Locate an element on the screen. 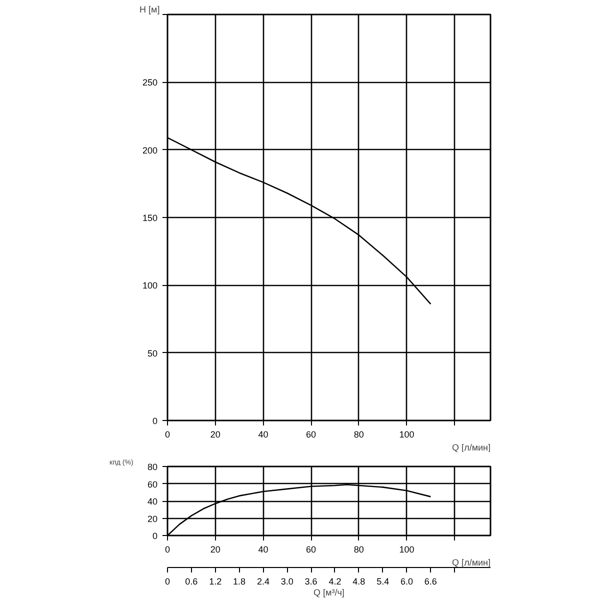 The image size is (600, 600). y-axis-title: H [м] is located at coordinates (150, 9).